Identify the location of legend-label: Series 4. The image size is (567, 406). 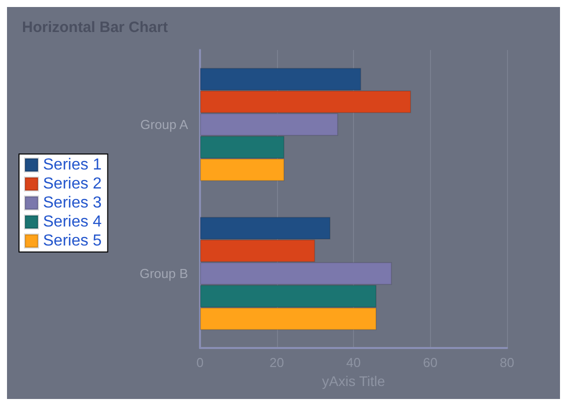
(72, 222).